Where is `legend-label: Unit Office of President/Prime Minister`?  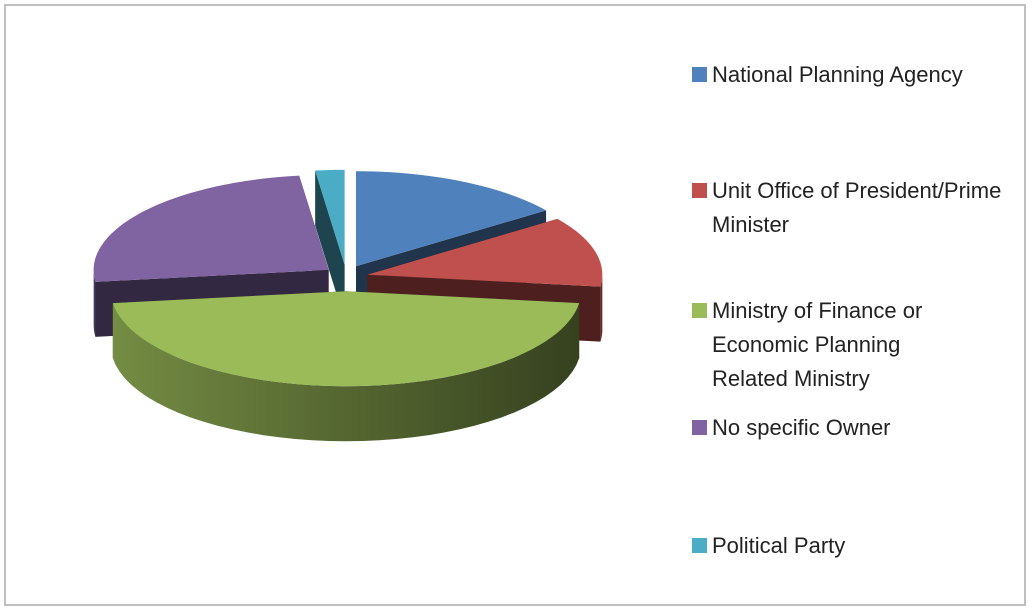 legend-label: Unit Office of President/Prime Minister is located at coordinates (857, 207).